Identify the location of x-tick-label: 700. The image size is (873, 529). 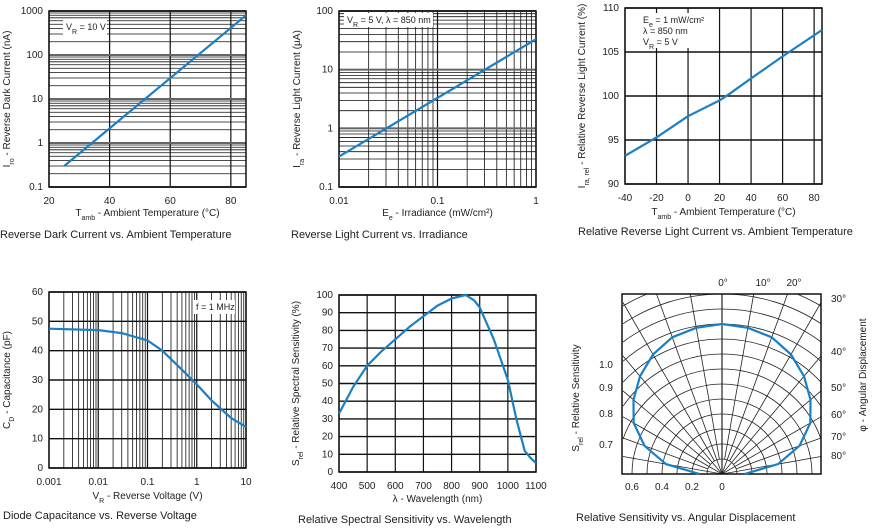
(423, 486).